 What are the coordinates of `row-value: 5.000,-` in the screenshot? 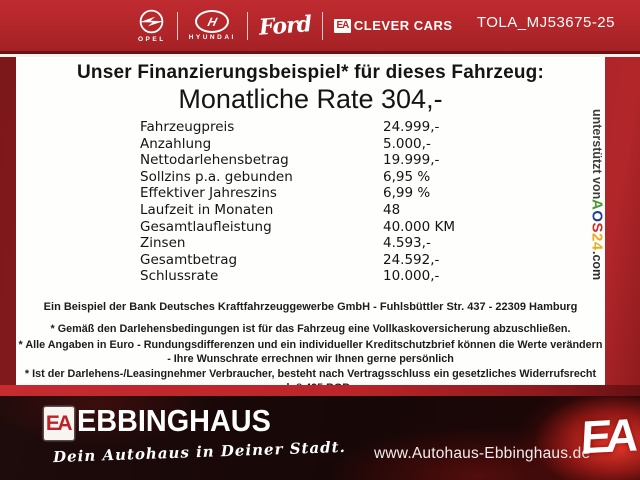 It's located at (407, 143).